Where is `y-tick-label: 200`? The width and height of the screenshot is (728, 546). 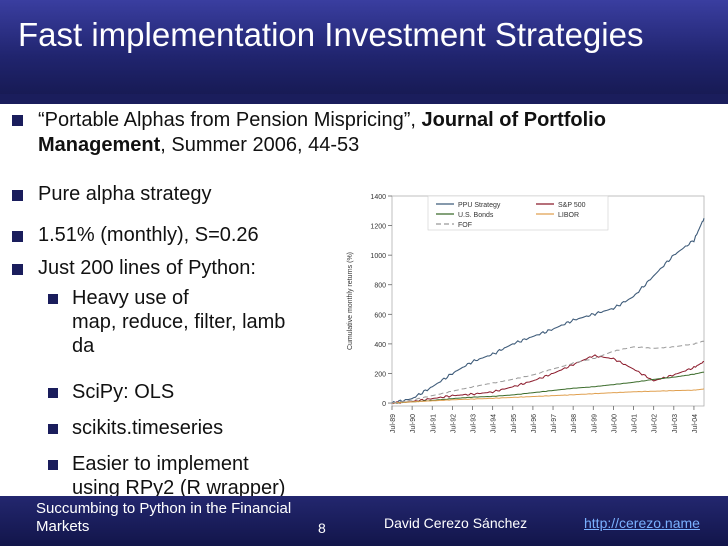 y-tick-label: 200 is located at coordinates (380, 374).